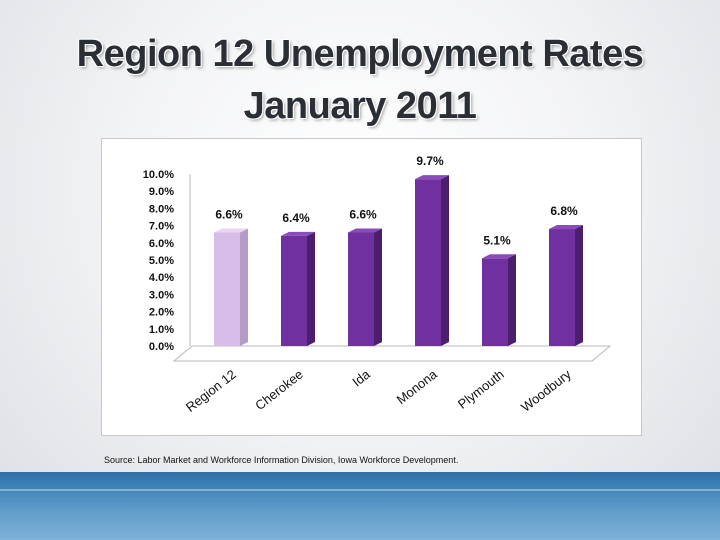 The width and height of the screenshot is (720, 540). What do you see at coordinates (361, 377) in the screenshot?
I see `x-category-label: Ida` at bounding box center [361, 377].